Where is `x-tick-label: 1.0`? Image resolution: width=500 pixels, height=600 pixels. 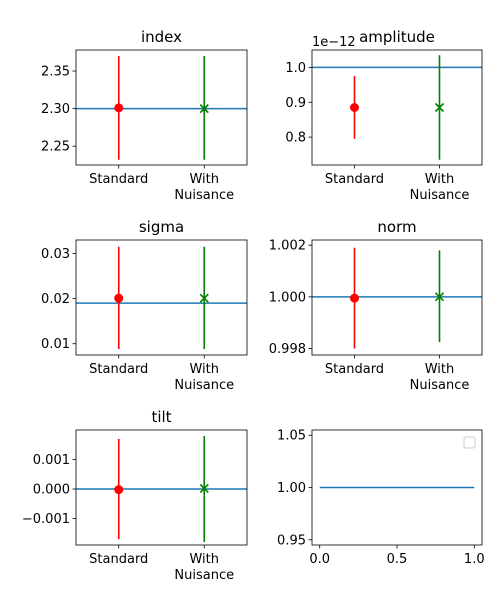 x-tick-label: 1.0 is located at coordinates (474, 559).